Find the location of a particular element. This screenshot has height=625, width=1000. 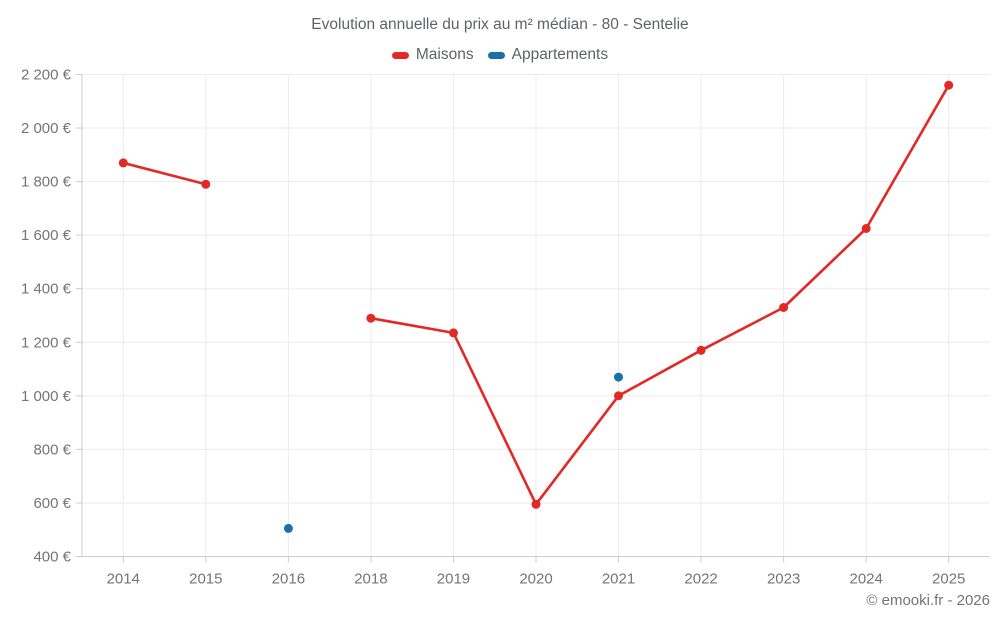

x-axis-label: 2016 is located at coordinates (288, 579).